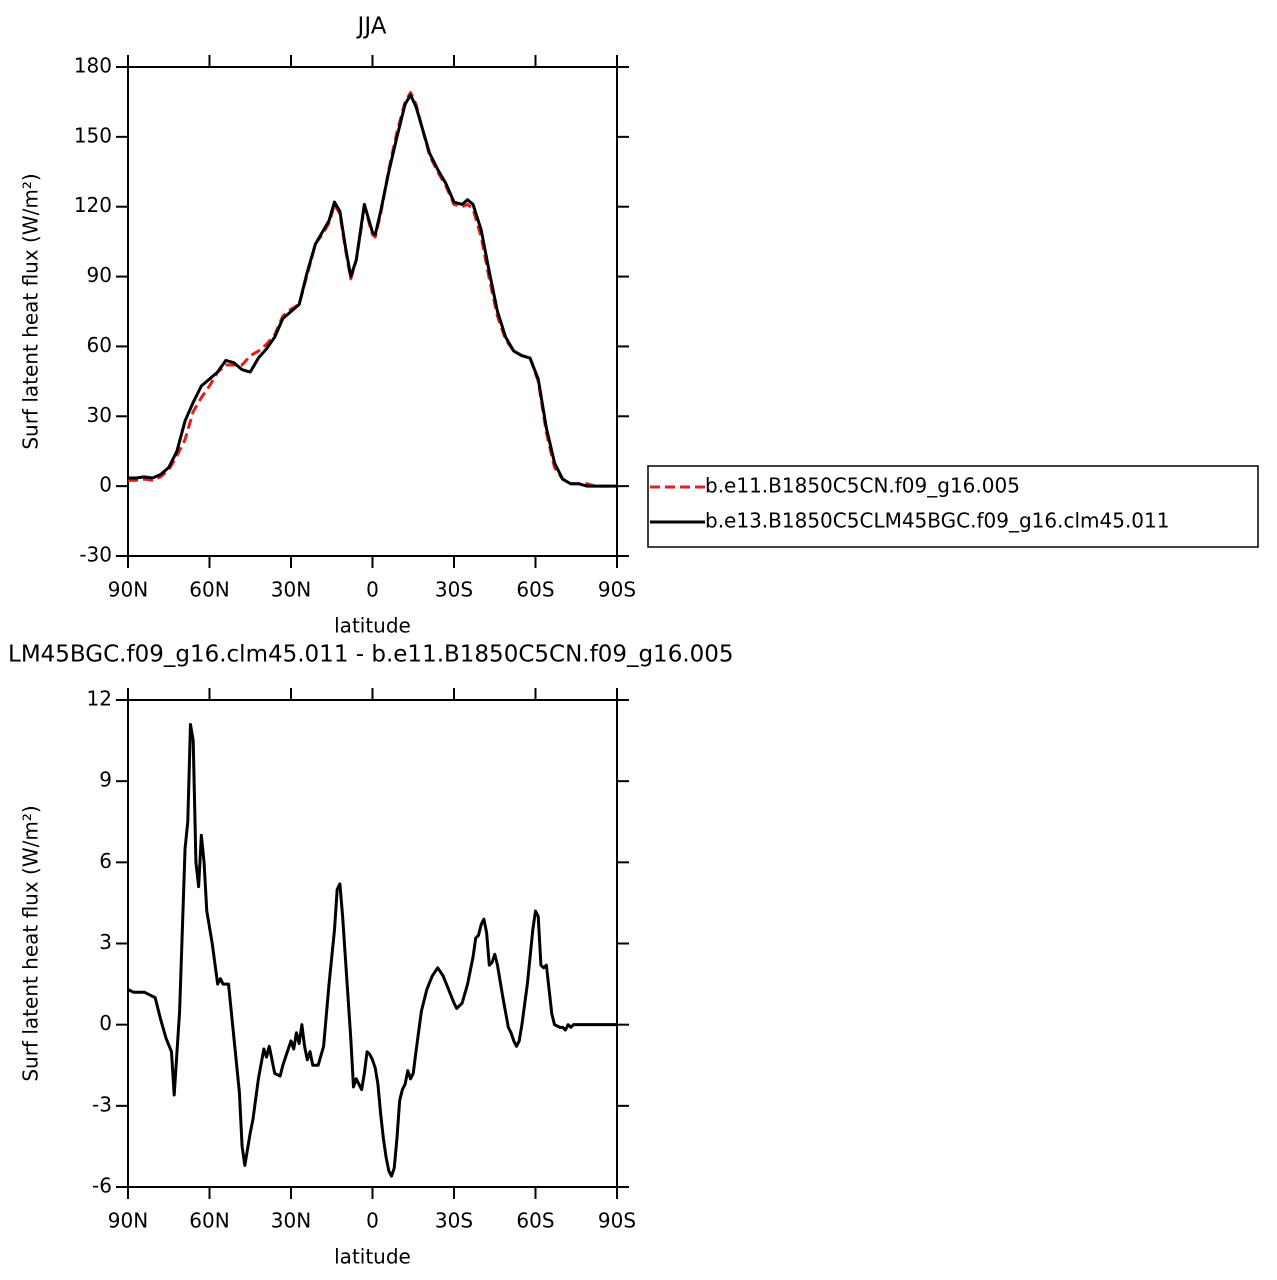 The height and width of the screenshot is (1280, 1277). Describe the element at coordinates (93, 66) in the screenshot. I see `y-tick-label: 180` at that location.